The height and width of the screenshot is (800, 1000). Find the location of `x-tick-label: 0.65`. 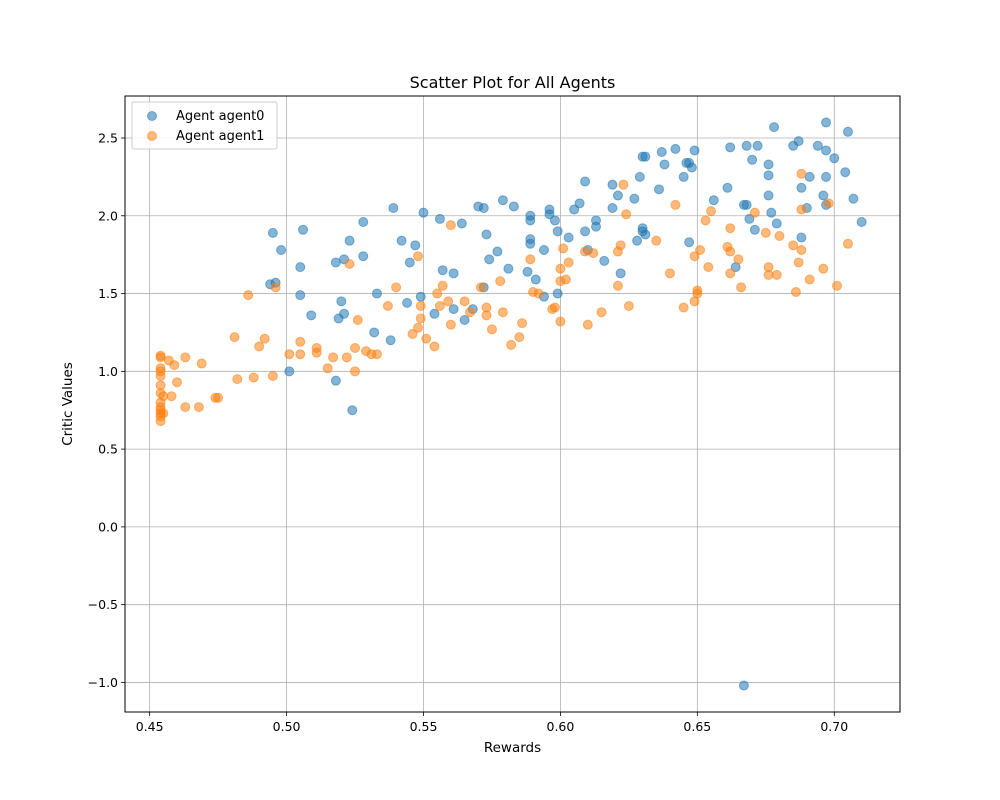

x-tick-label: 0.65 is located at coordinates (697, 726).